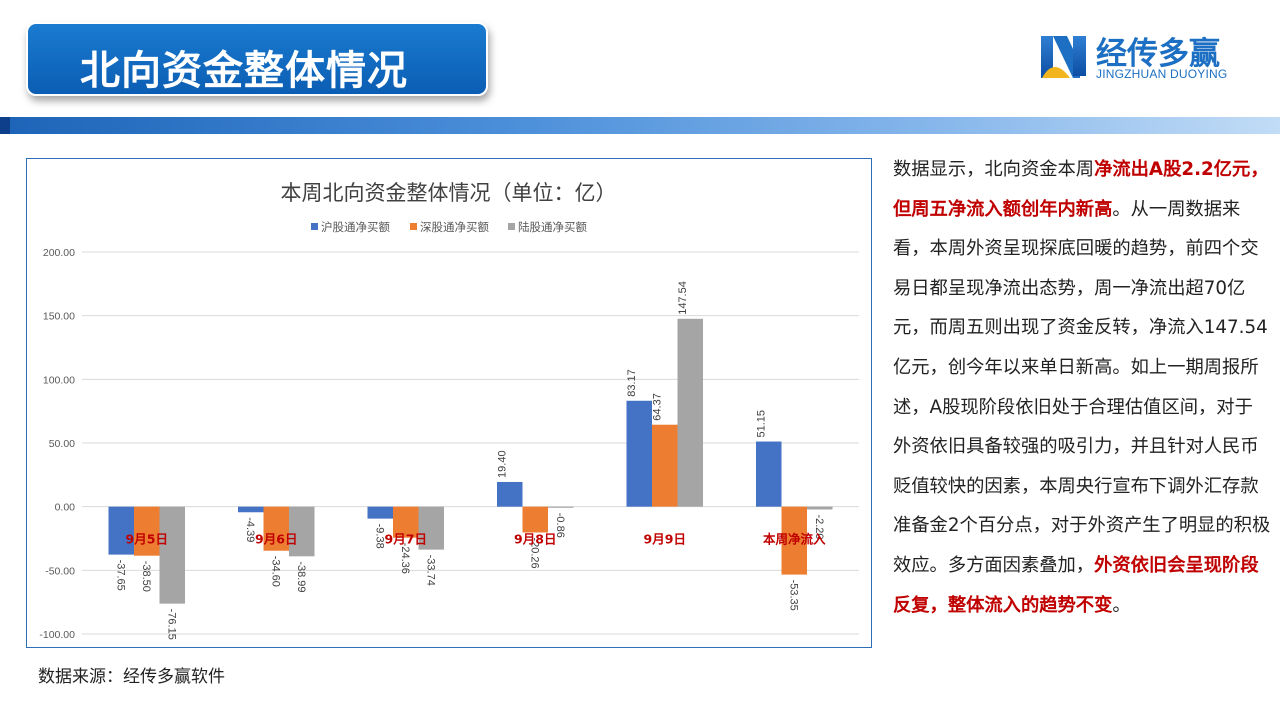 Image resolution: width=1280 pixels, height=720 pixels. What do you see at coordinates (57, 635) in the screenshot?
I see `y-tick-label: -100.00` at bounding box center [57, 635].